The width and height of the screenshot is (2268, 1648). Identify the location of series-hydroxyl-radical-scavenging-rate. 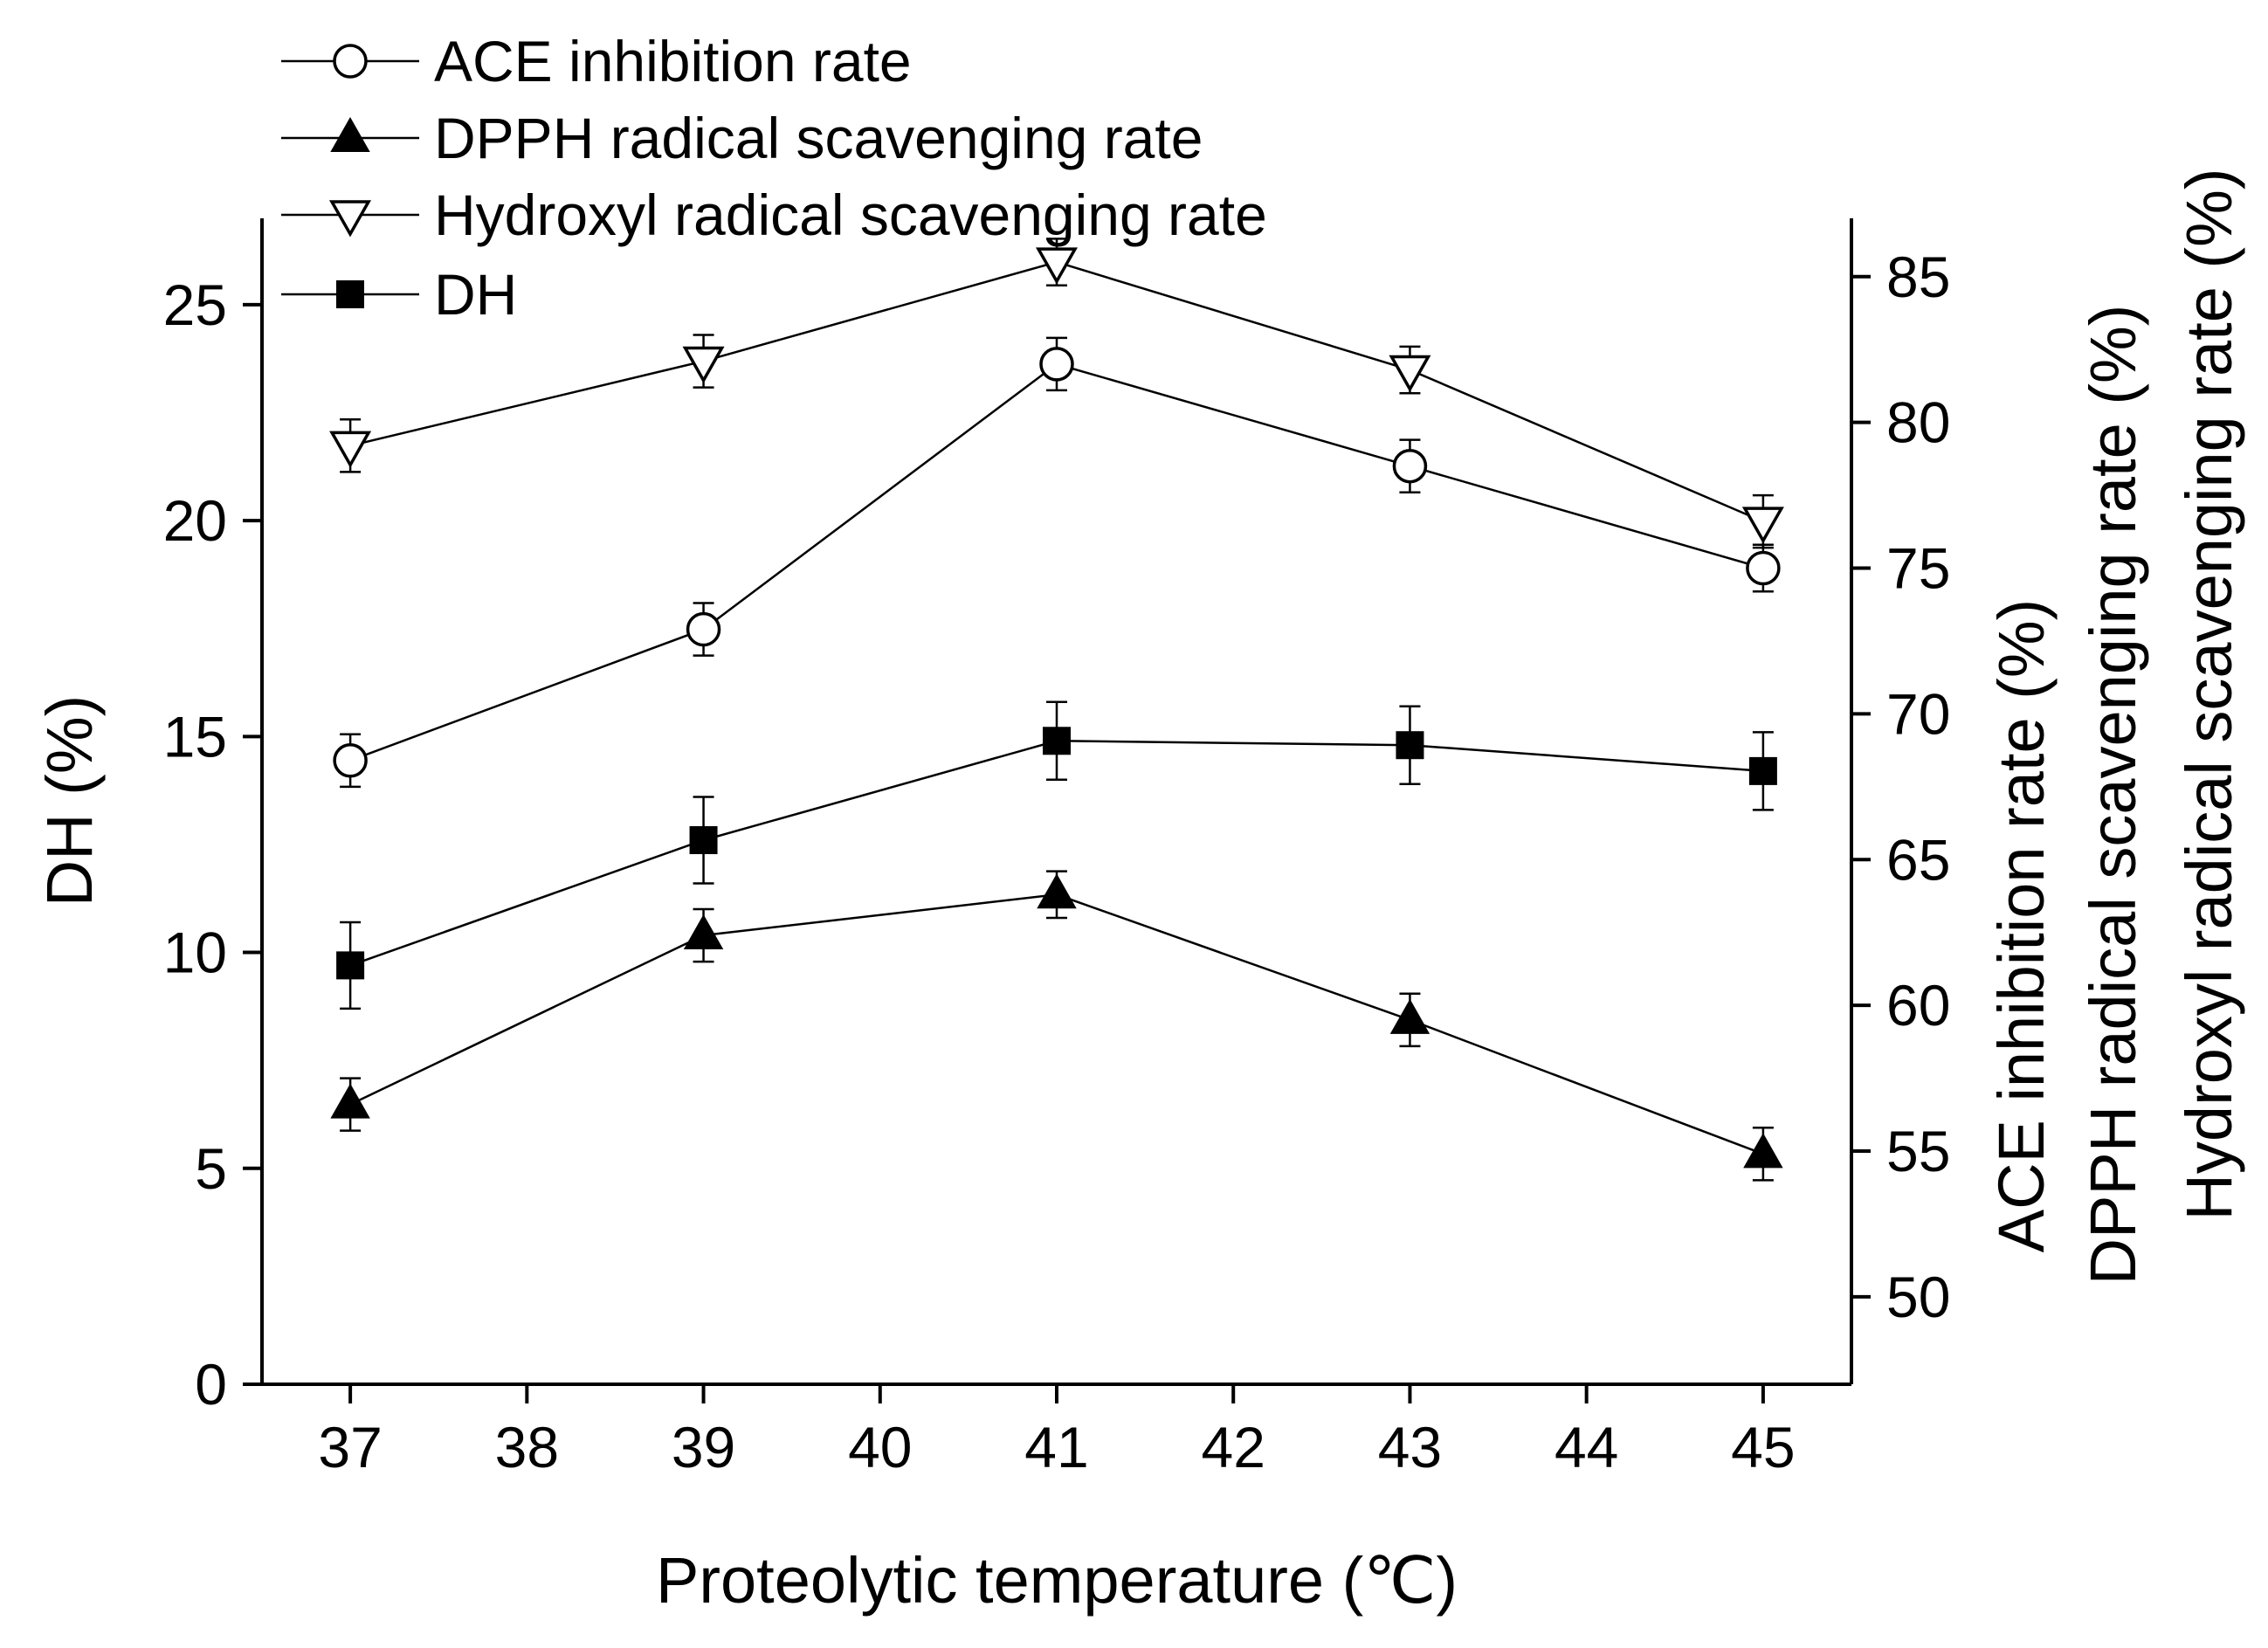
(1056, 393).